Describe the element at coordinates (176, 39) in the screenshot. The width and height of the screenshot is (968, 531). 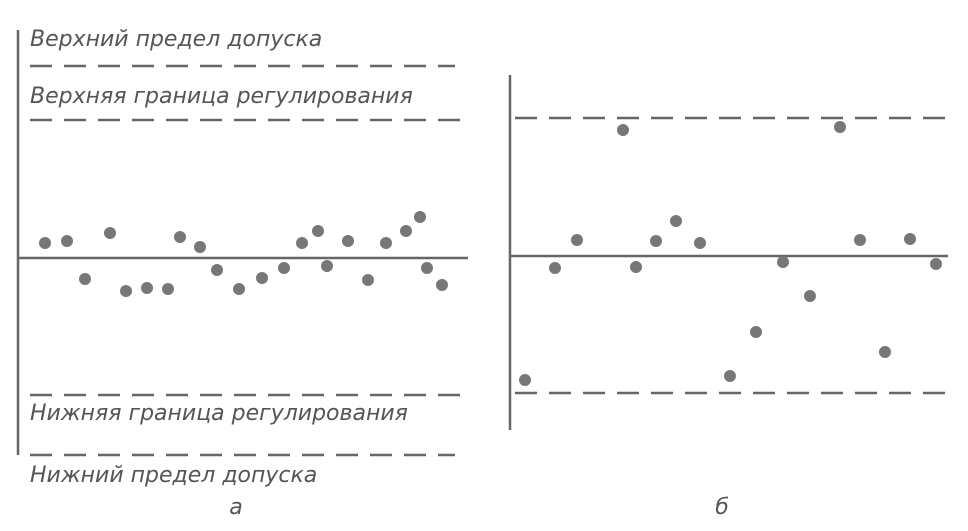
I see `upper-tolerance-label: Верхний предел допуска` at that location.